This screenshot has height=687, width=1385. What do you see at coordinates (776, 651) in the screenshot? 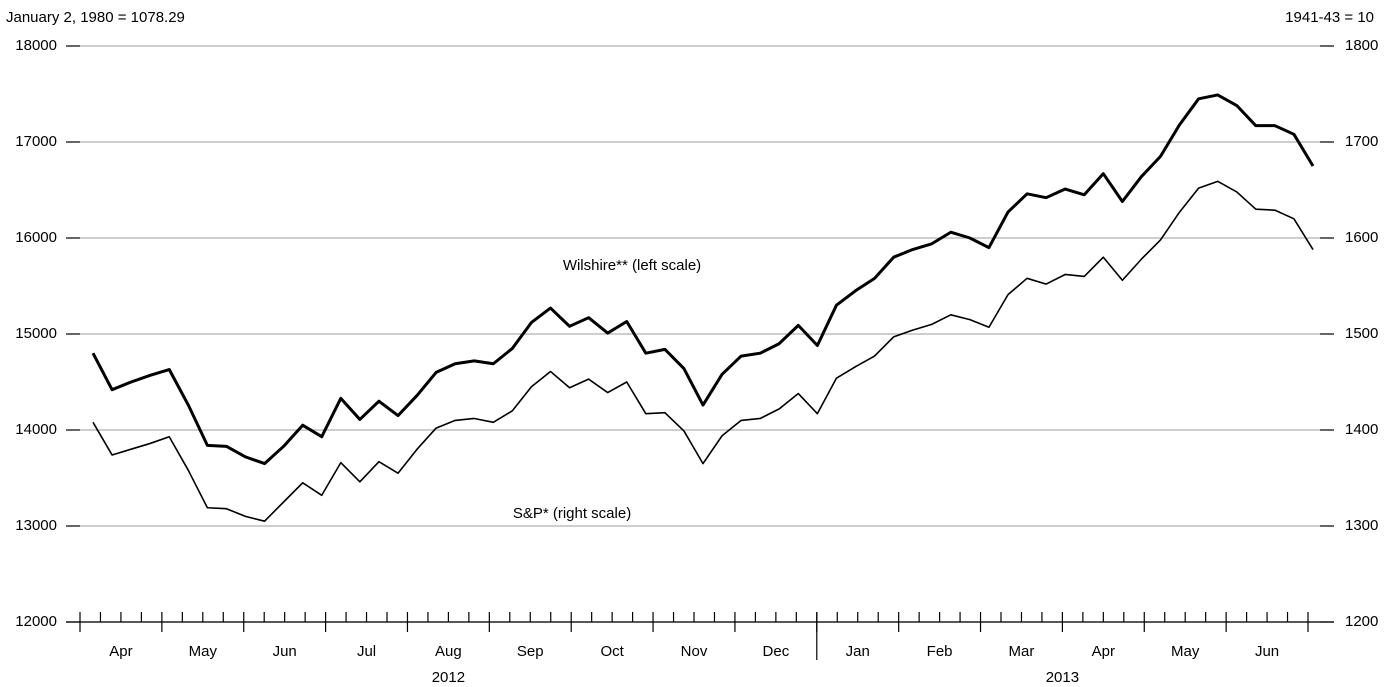
I see `x-month-label: Dec` at bounding box center [776, 651].